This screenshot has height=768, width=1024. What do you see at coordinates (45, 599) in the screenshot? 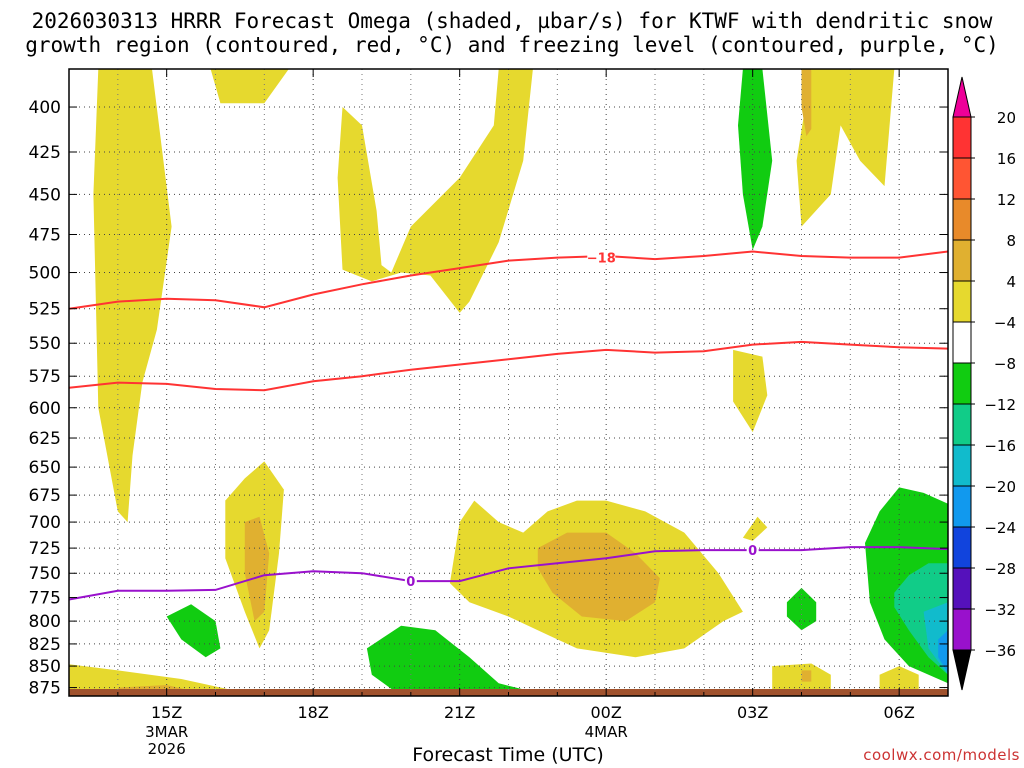
I see `y-tick-label: 775` at bounding box center [45, 599].